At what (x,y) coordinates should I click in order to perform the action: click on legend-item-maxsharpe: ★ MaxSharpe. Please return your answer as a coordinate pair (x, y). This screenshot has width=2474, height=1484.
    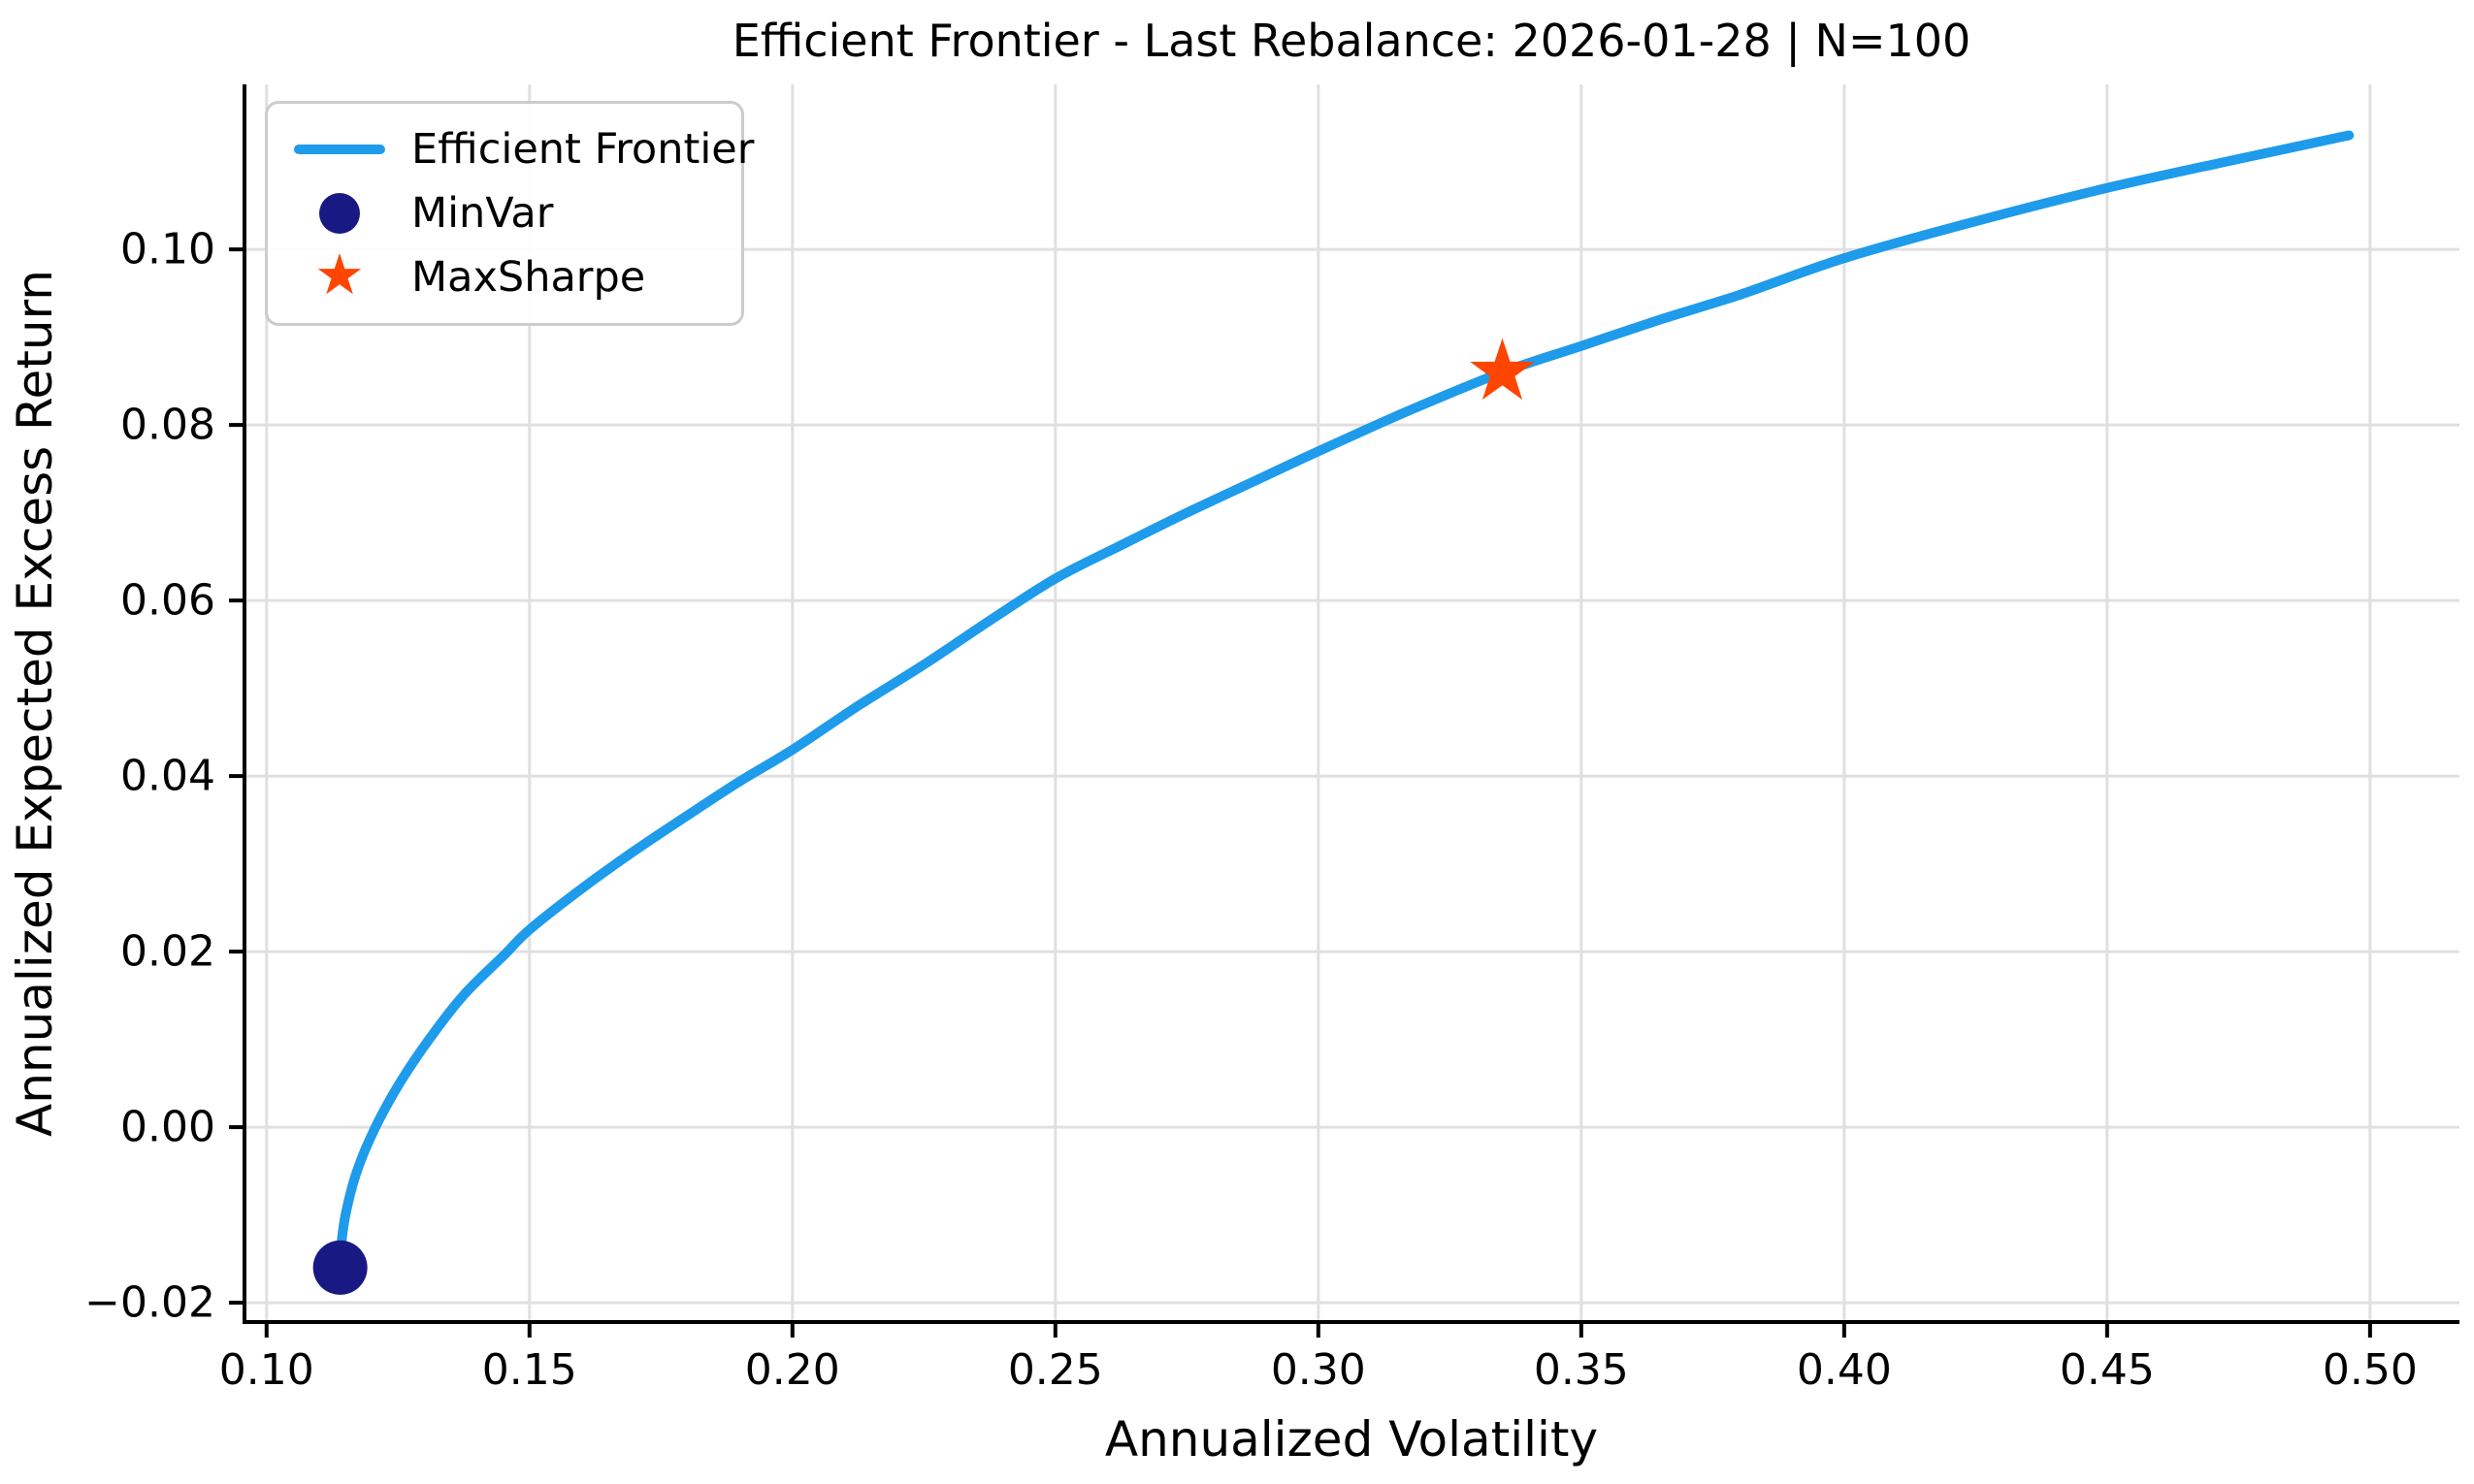
    Looking at the image, I should click on (504, 277).